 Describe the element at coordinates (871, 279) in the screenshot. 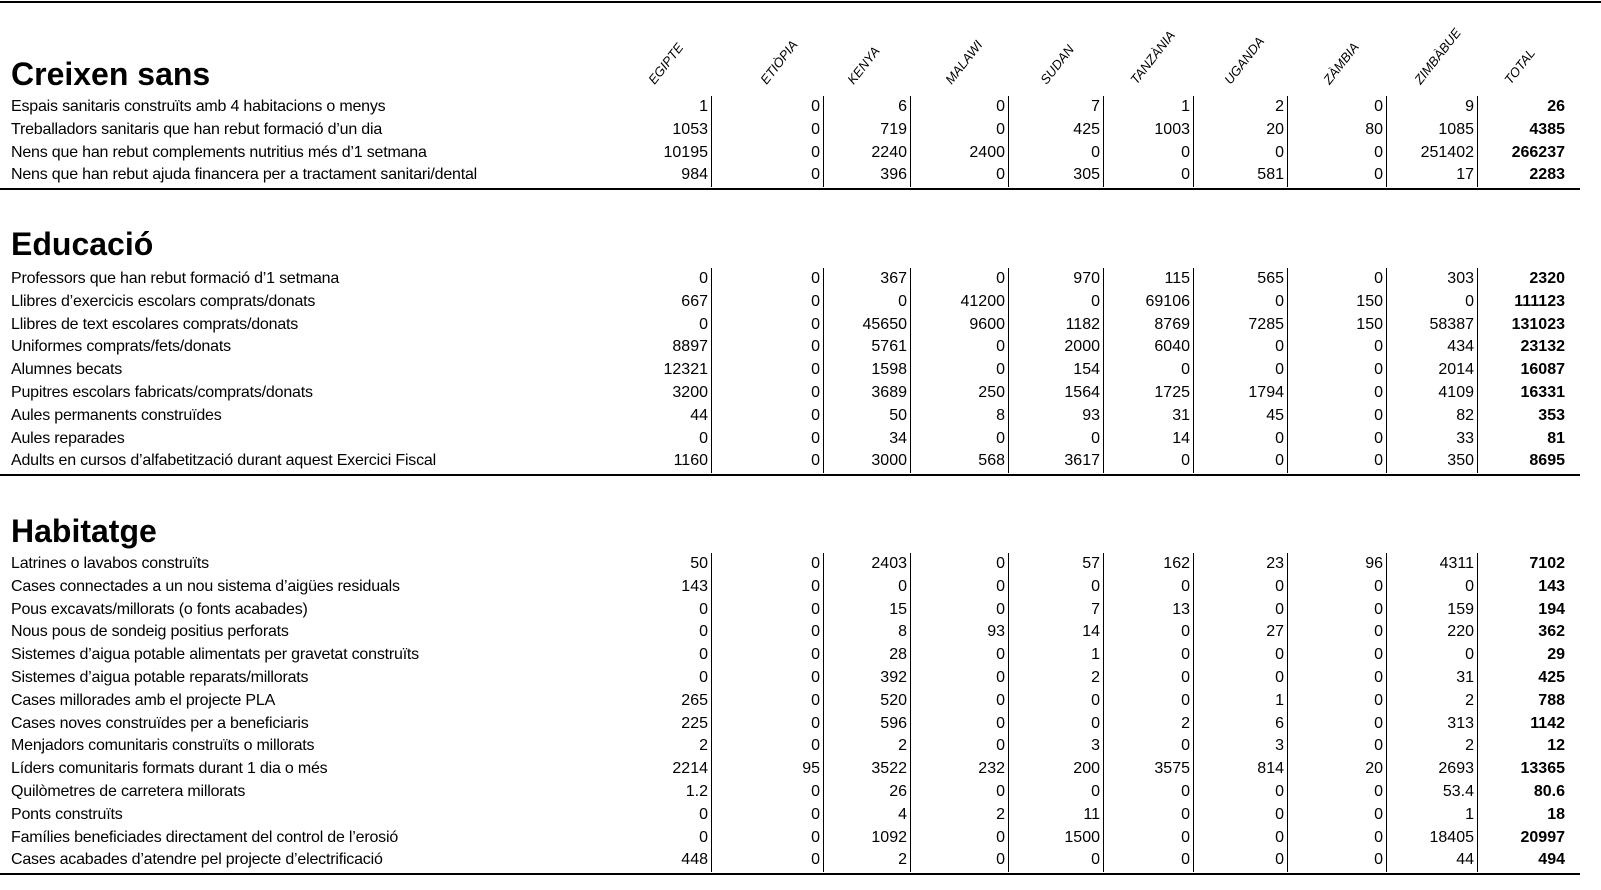

I see `cell: 367` at that location.